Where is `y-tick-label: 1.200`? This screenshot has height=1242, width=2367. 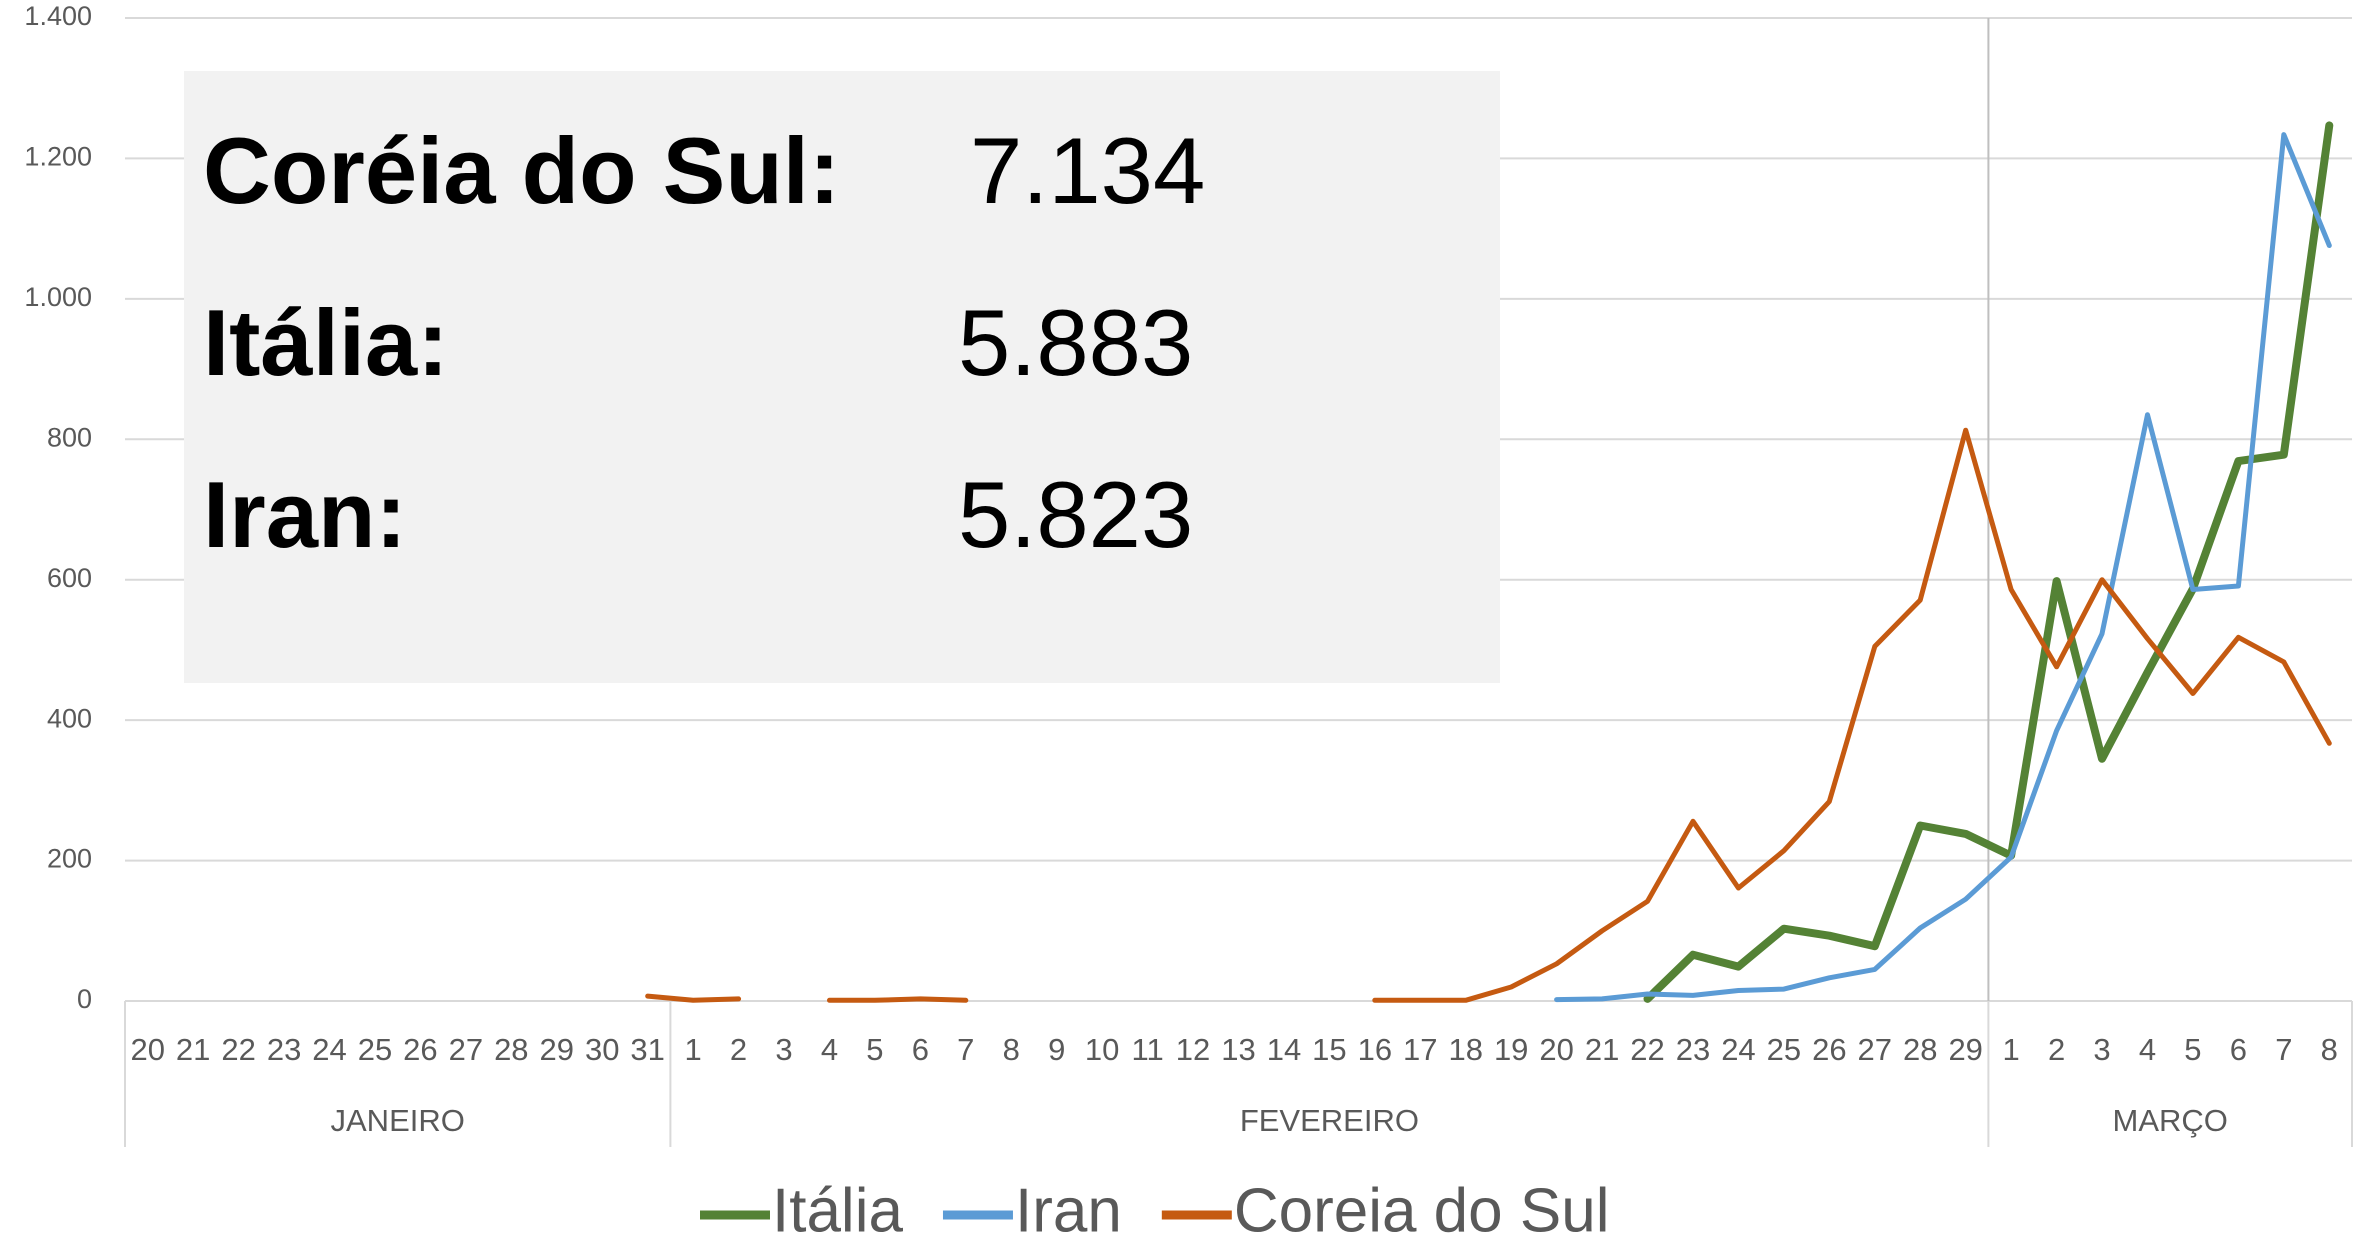 y-tick-label: 1.200 is located at coordinates (58, 157).